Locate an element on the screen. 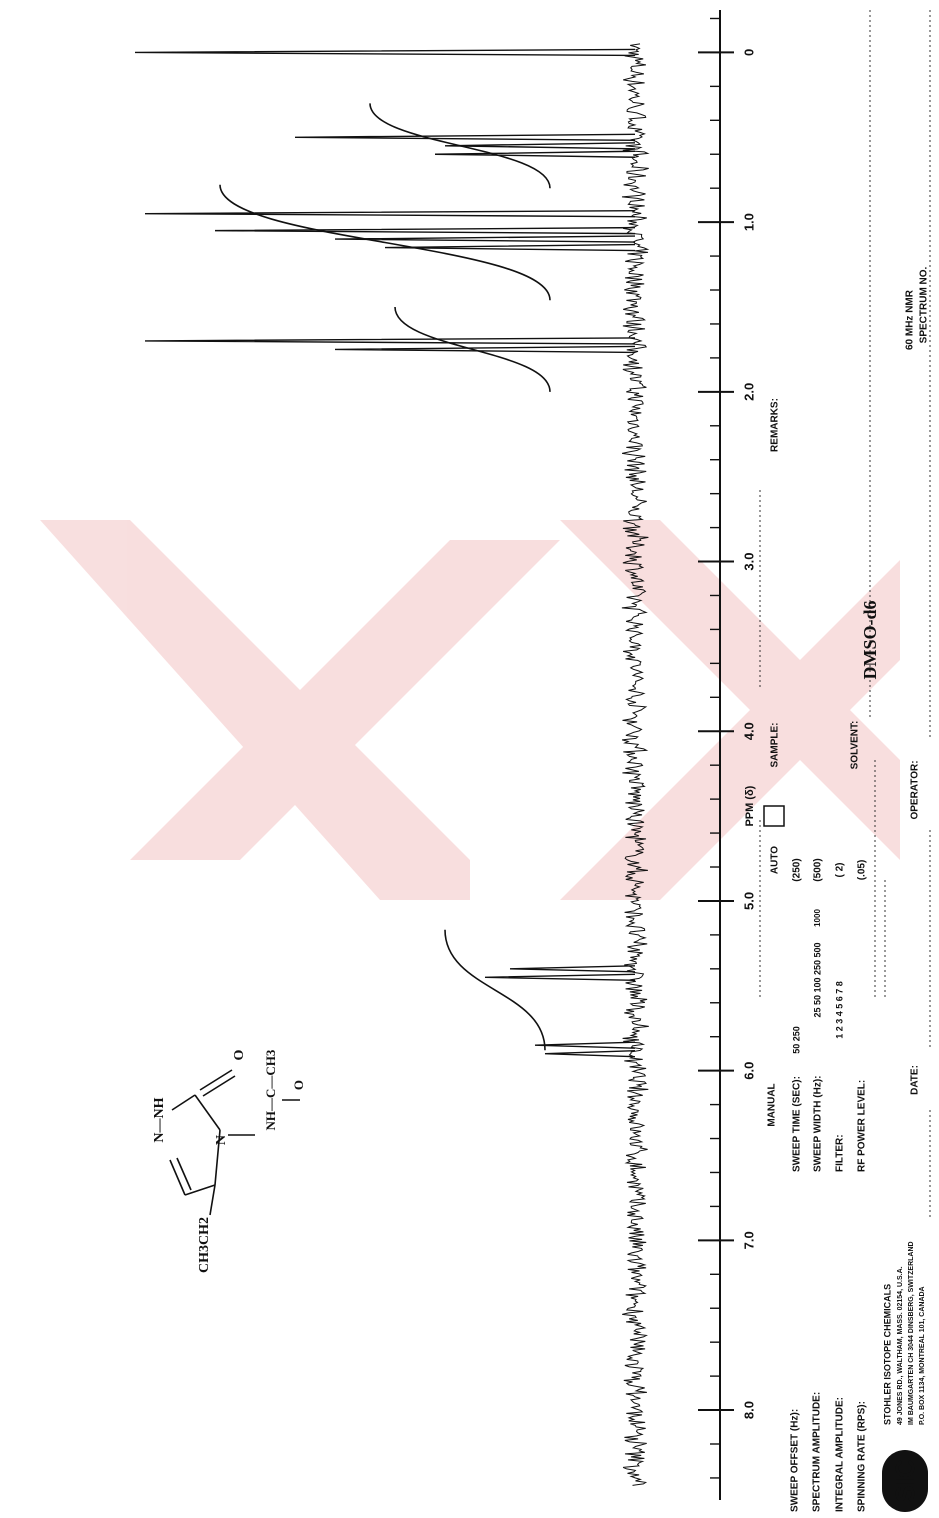 The image size is (939, 1518). x-tick-label: 0 is located at coordinates (748, 52).